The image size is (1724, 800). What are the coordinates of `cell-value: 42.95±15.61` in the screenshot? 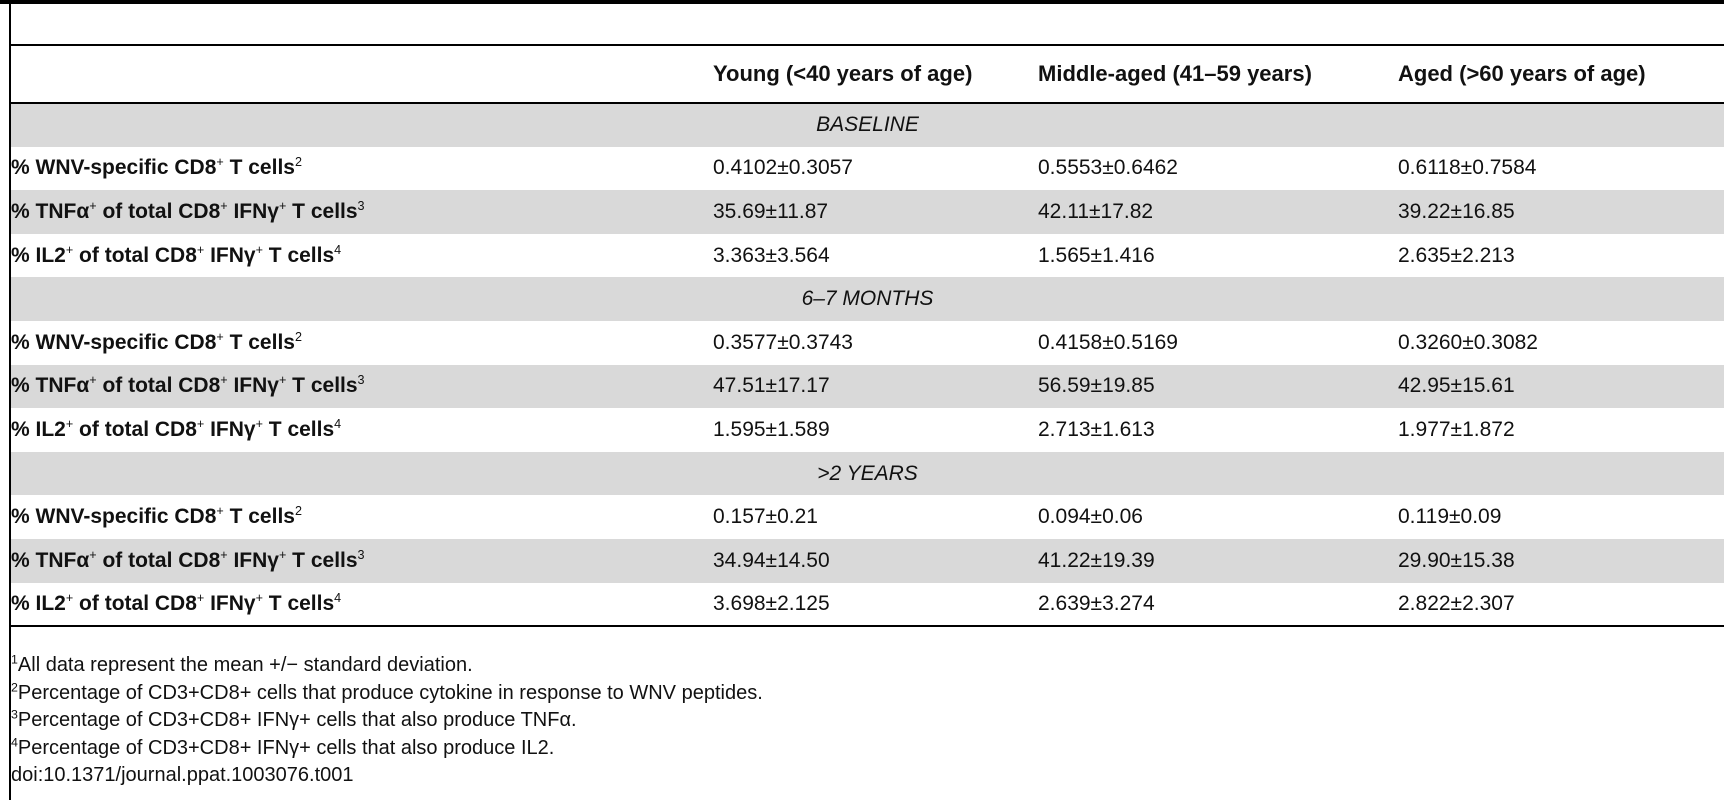 It's located at (1561, 386).